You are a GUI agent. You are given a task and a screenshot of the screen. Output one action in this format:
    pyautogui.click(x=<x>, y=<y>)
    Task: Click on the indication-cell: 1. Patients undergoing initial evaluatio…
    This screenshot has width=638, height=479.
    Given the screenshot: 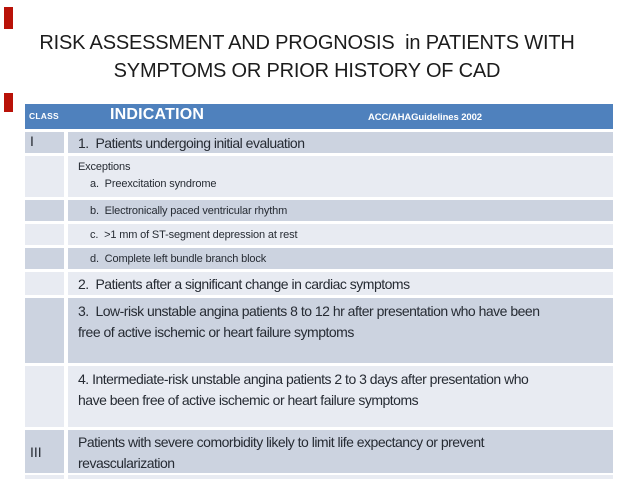 What is the action you would take?
    pyautogui.click(x=340, y=142)
    